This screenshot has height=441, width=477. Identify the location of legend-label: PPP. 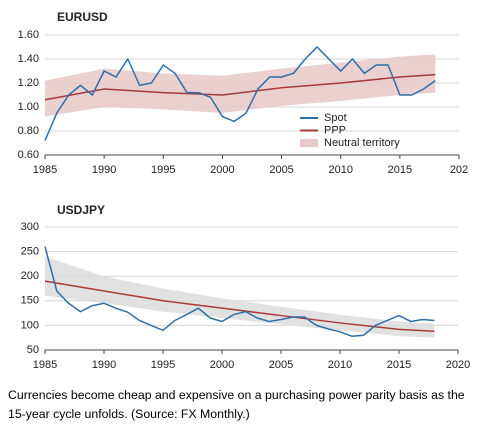
(335, 130).